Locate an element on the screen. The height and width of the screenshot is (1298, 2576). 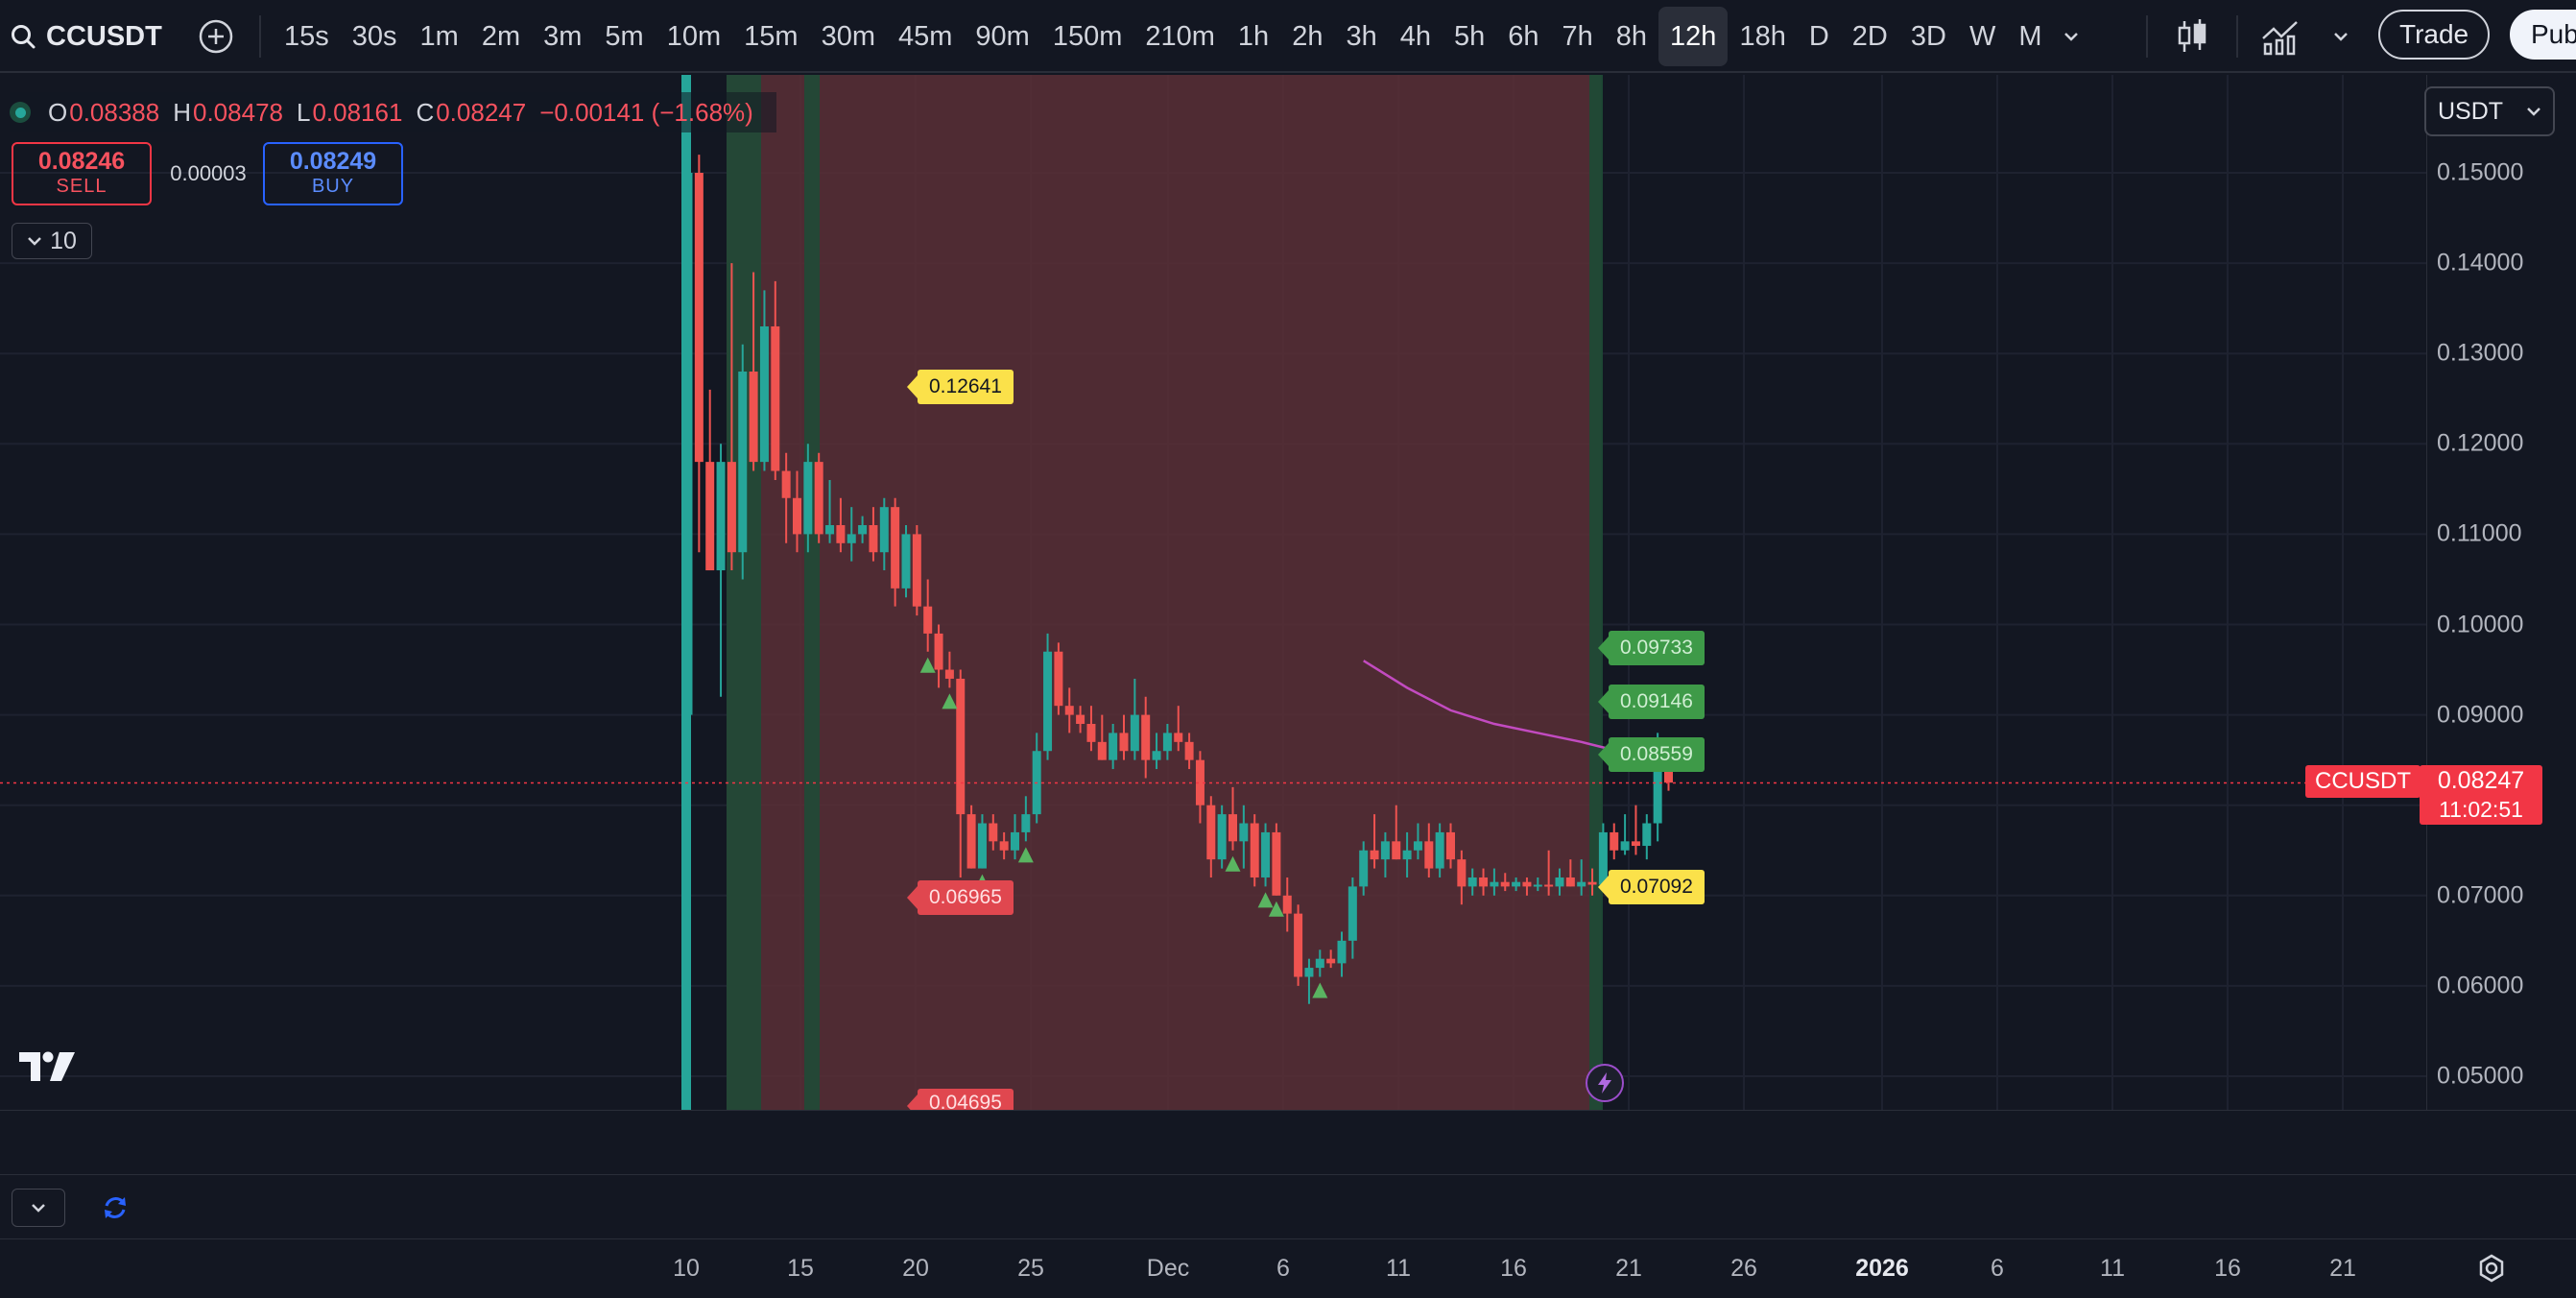
interval-5h: 5h is located at coordinates (1469, 36).